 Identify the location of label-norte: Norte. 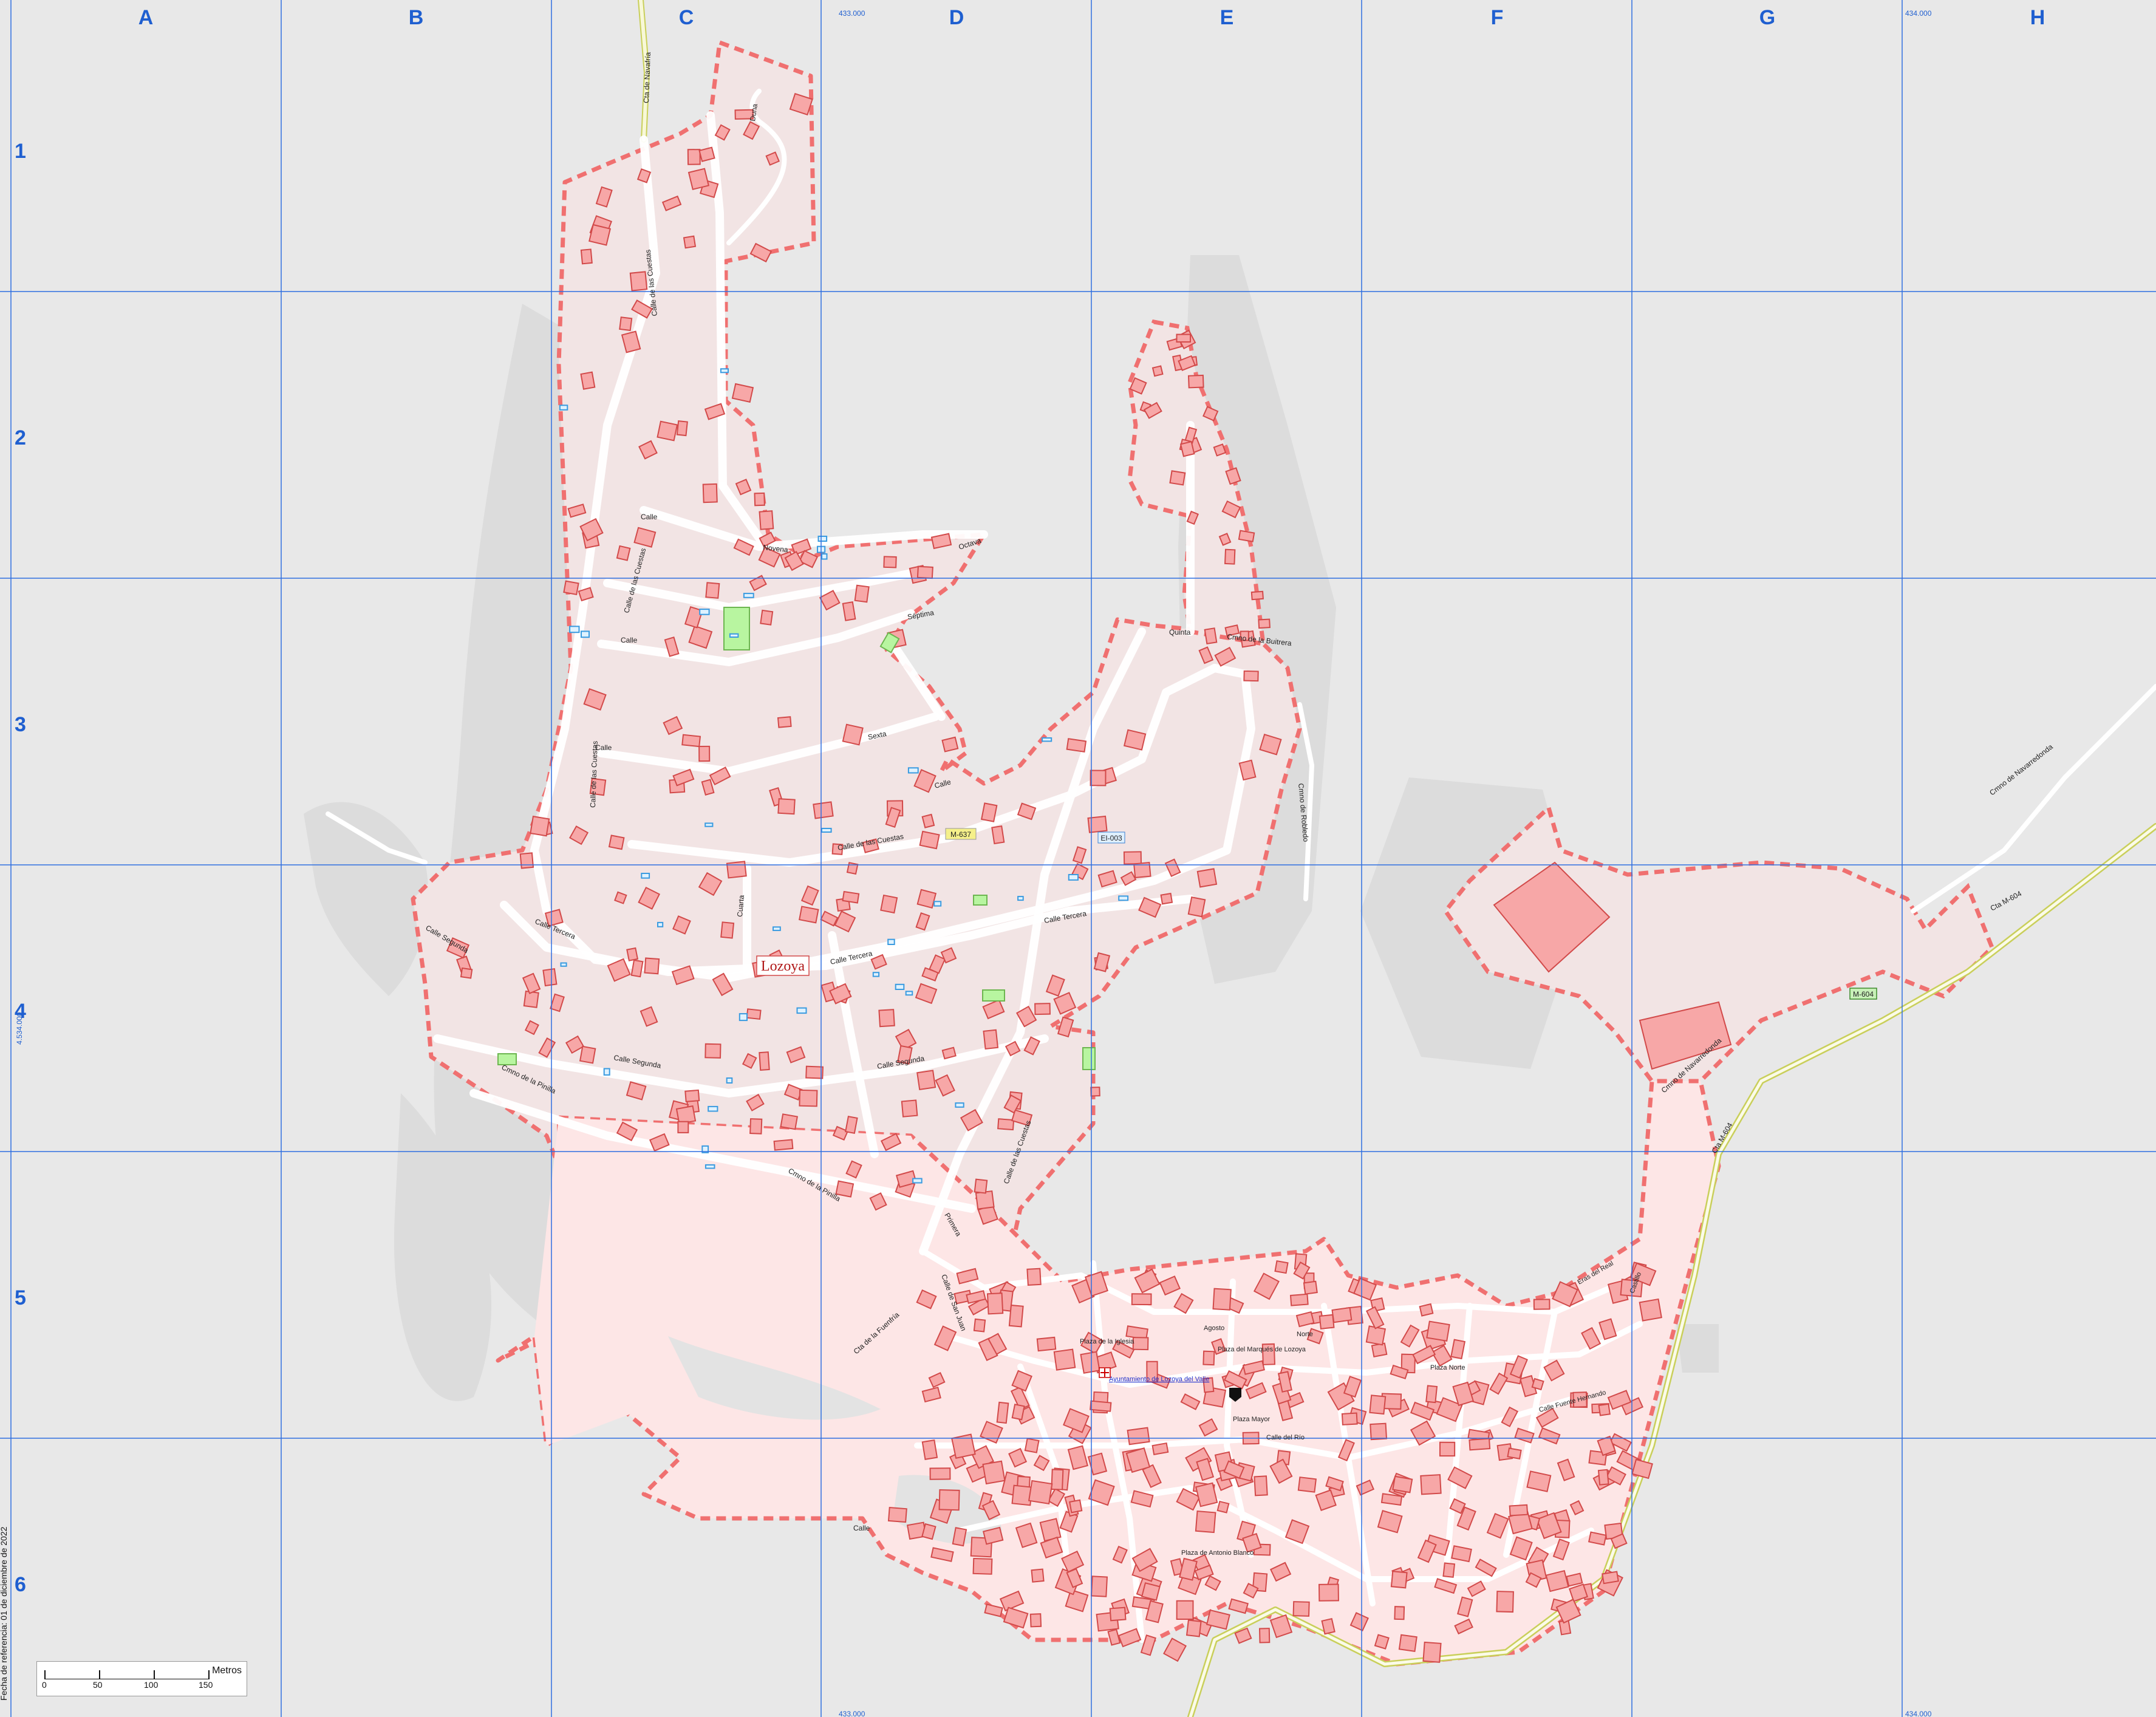
(1305, 1334).